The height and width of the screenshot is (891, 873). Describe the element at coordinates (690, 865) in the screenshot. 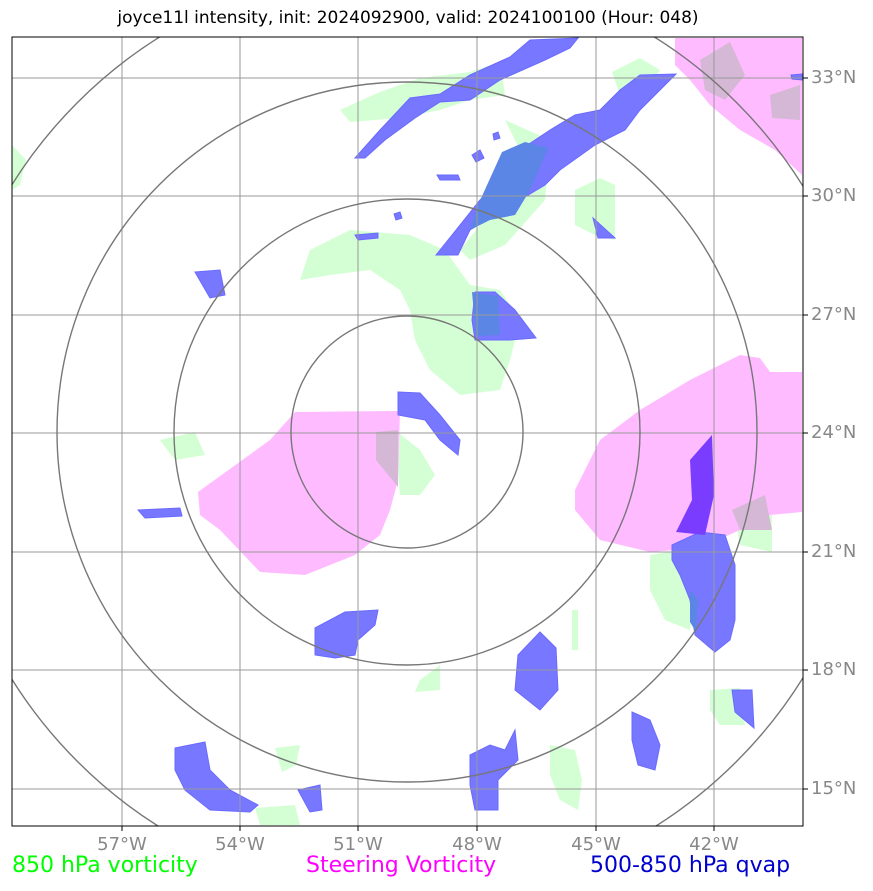

I see `legend-qvap: 500-850 hPa qvap` at that location.